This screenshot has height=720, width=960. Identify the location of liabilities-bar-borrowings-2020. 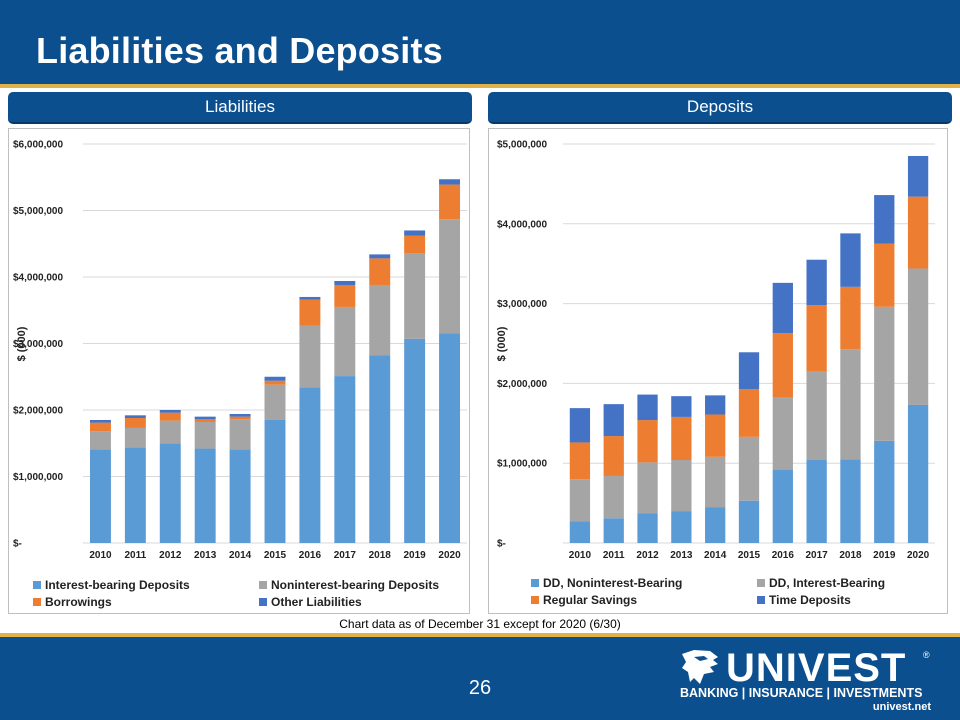
(450, 202).